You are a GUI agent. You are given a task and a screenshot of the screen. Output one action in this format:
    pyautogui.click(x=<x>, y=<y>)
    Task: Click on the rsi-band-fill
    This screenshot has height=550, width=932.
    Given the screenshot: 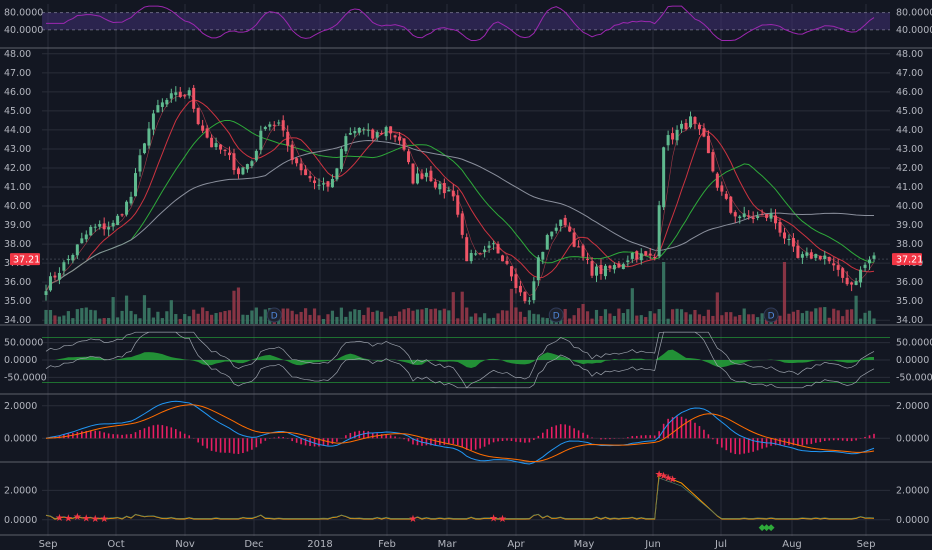 What is the action you would take?
    pyautogui.click(x=466, y=21)
    